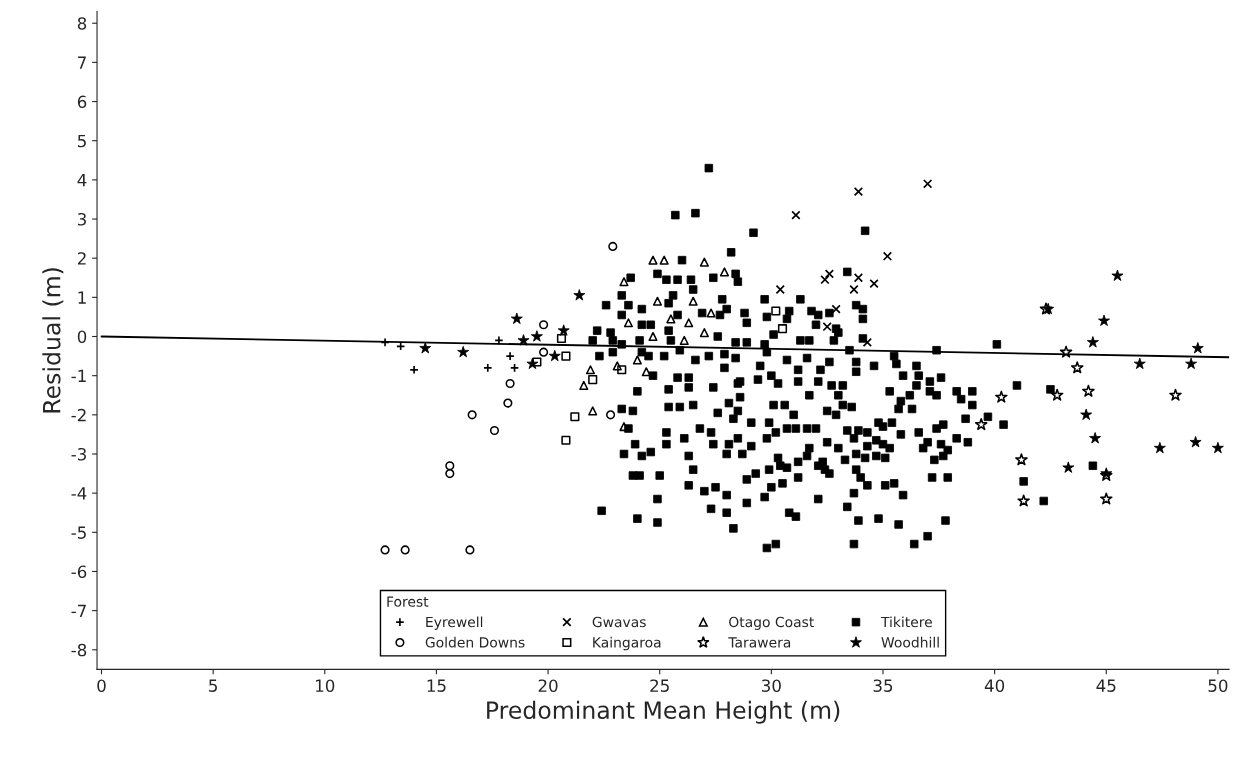 The width and height of the screenshot is (1244, 765). Describe the element at coordinates (53, 340) in the screenshot. I see `y-axis-title: Residual (m)` at that location.